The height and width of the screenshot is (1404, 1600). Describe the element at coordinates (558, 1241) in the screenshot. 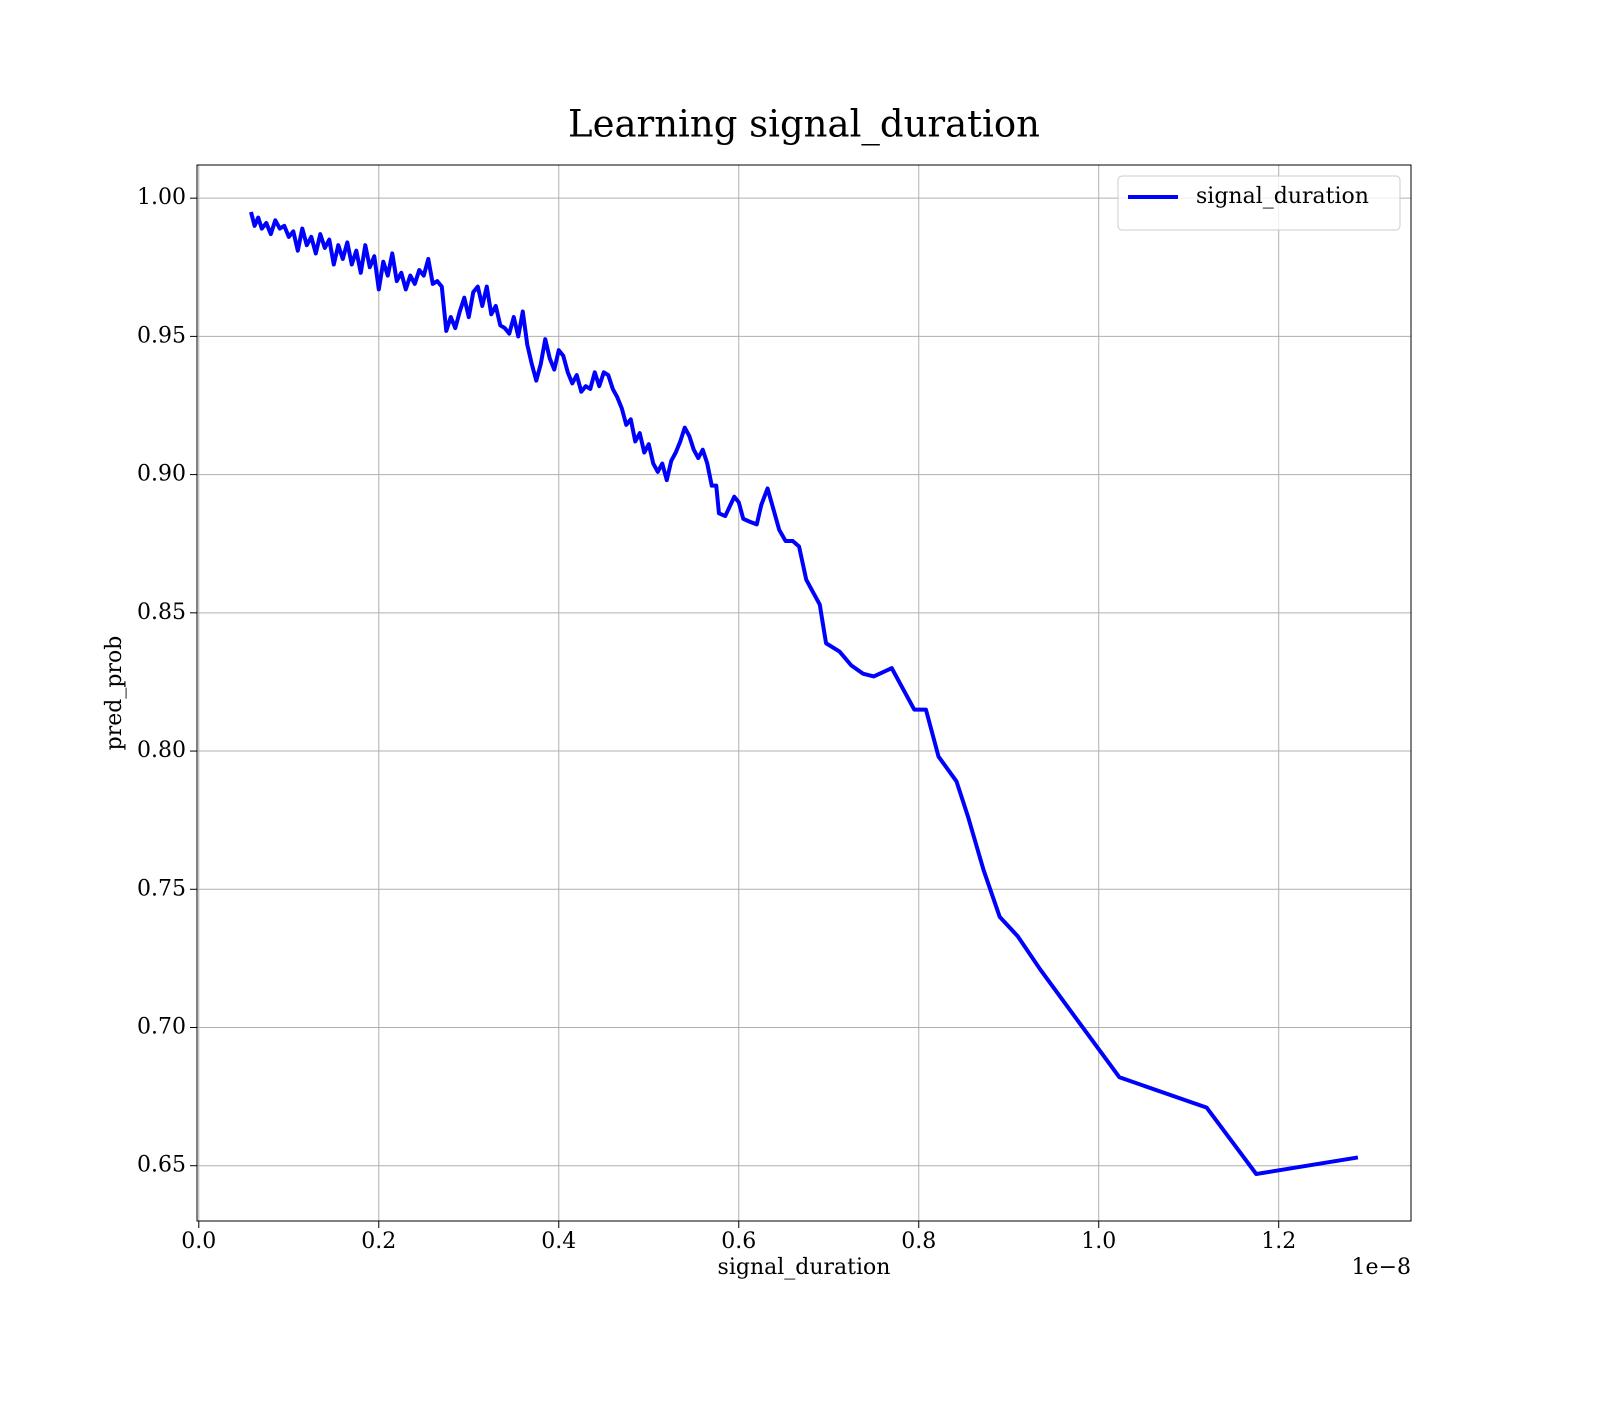

I see `x-tick-label: 0.4` at that location.